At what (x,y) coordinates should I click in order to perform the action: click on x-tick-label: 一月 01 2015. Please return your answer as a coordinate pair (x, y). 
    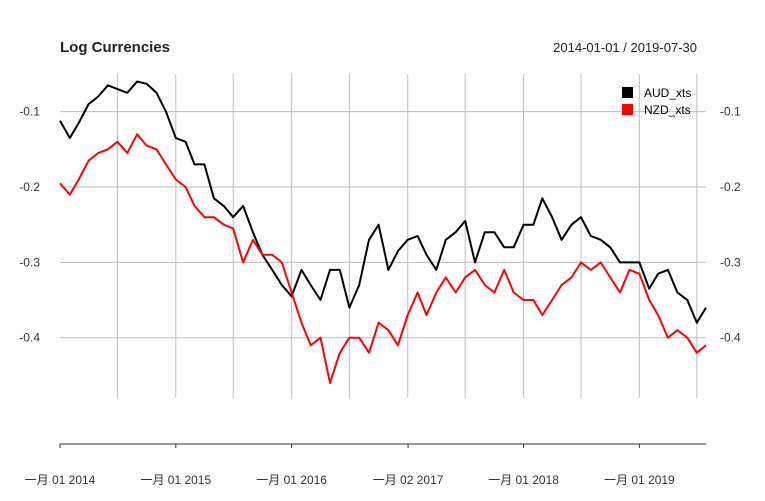
    Looking at the image, I should click on (175, 480).